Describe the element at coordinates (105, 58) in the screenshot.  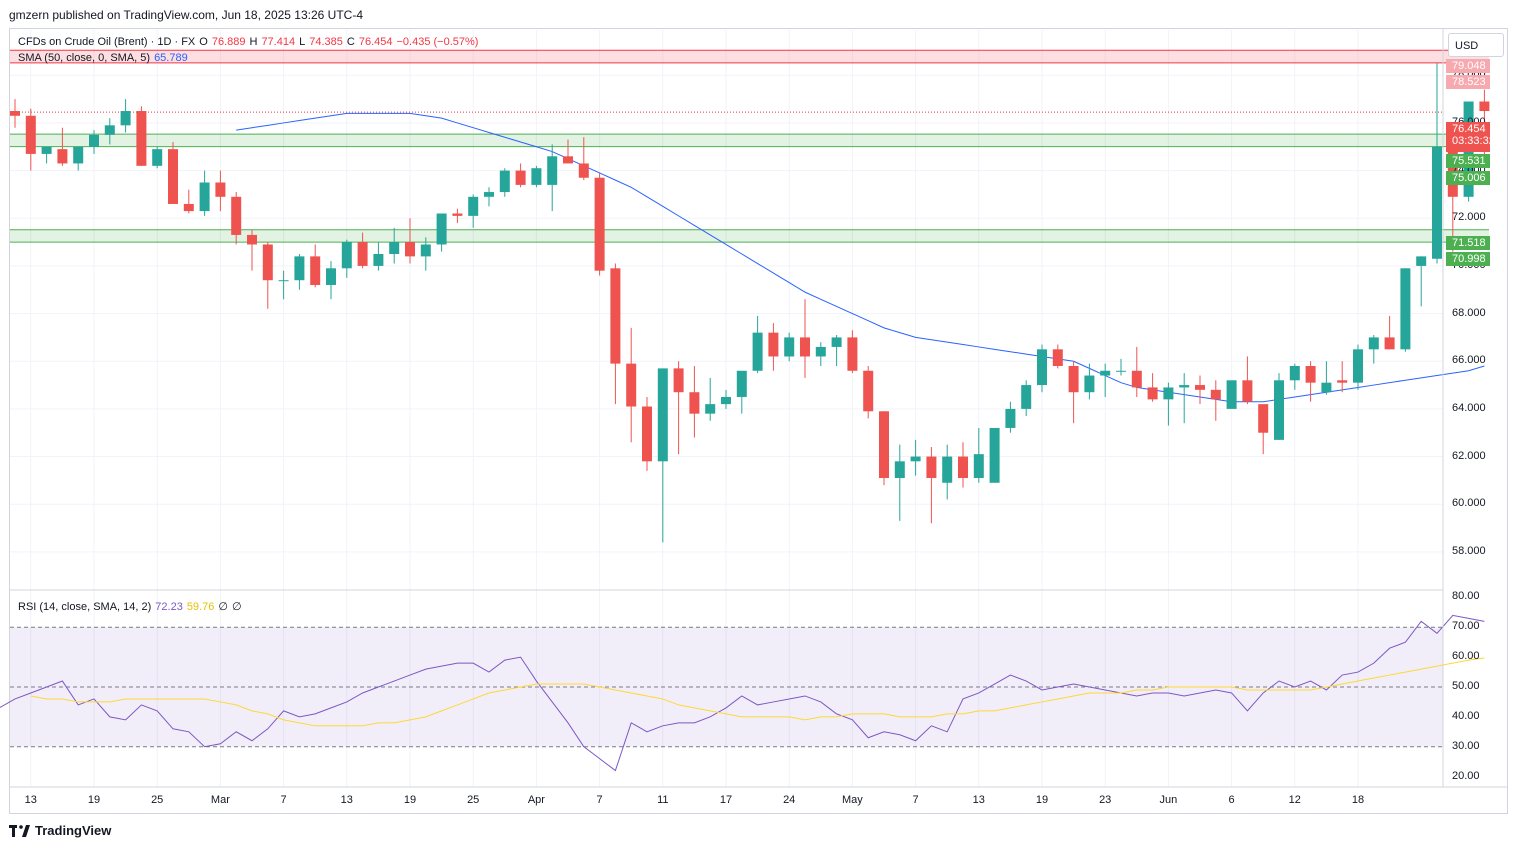
I see `legend-sma: SMA (50, close, 0, SMA, 5) 65.789` at that location.